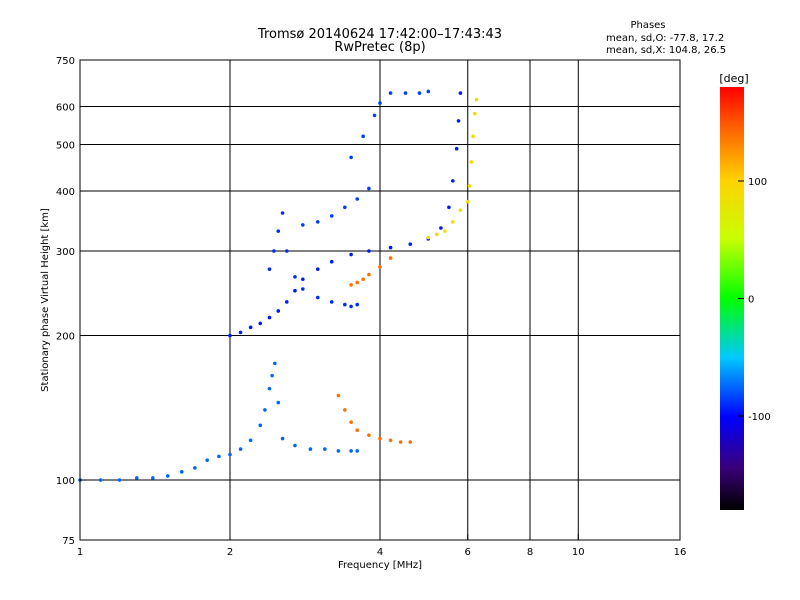 This screenshot has height=600, width=800. What do you see at coordinates (65, 192) in the screenshot?
I see `y-tick-label: 400` at bounding box center [65, 192].